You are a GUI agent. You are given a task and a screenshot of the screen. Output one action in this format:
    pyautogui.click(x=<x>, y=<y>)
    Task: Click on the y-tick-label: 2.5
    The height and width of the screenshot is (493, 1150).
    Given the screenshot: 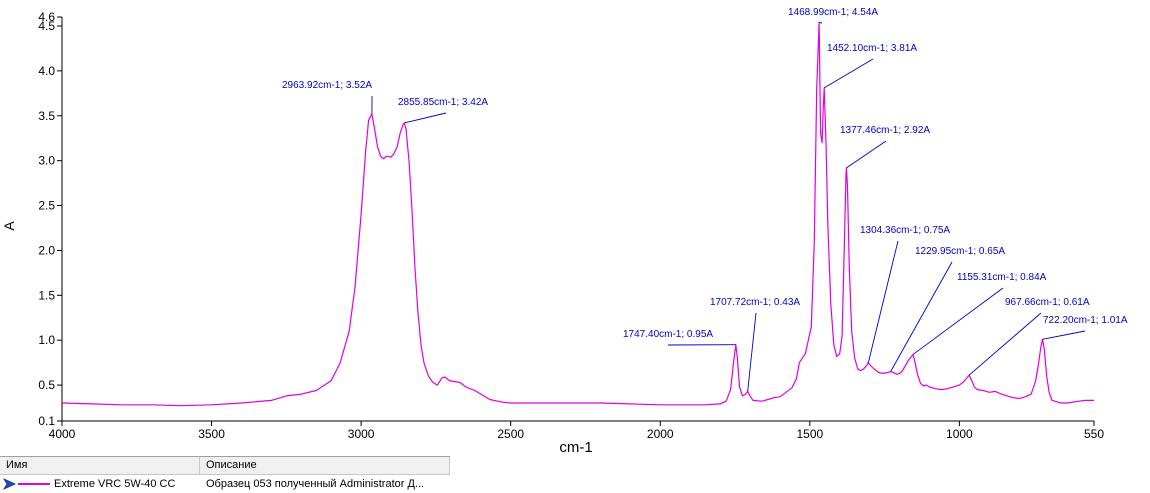 What is the action you would take?
    pyautogui.click(x=46, y=206)
    